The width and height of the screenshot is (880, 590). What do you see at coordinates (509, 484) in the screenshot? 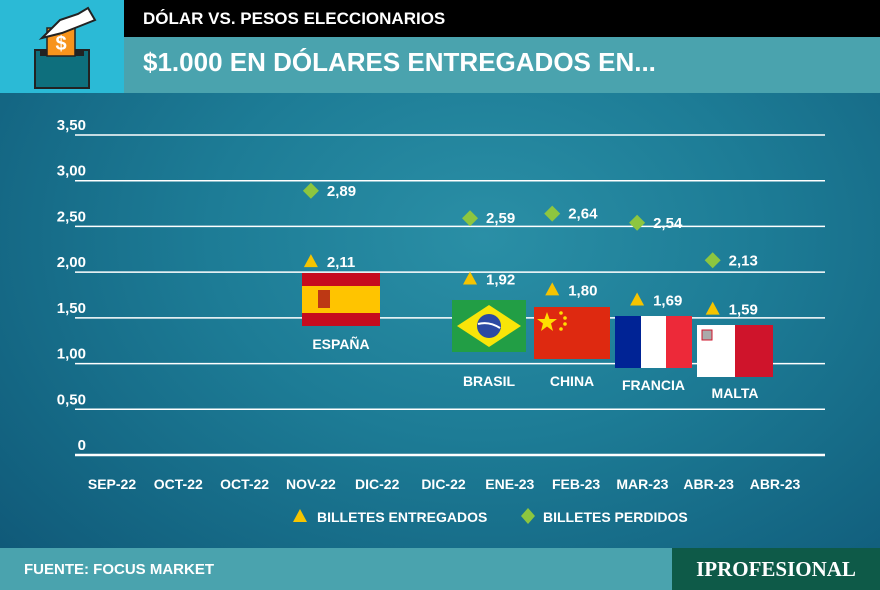
I see `x-tick-label: ENE-23` at bounding box center [509, 484].